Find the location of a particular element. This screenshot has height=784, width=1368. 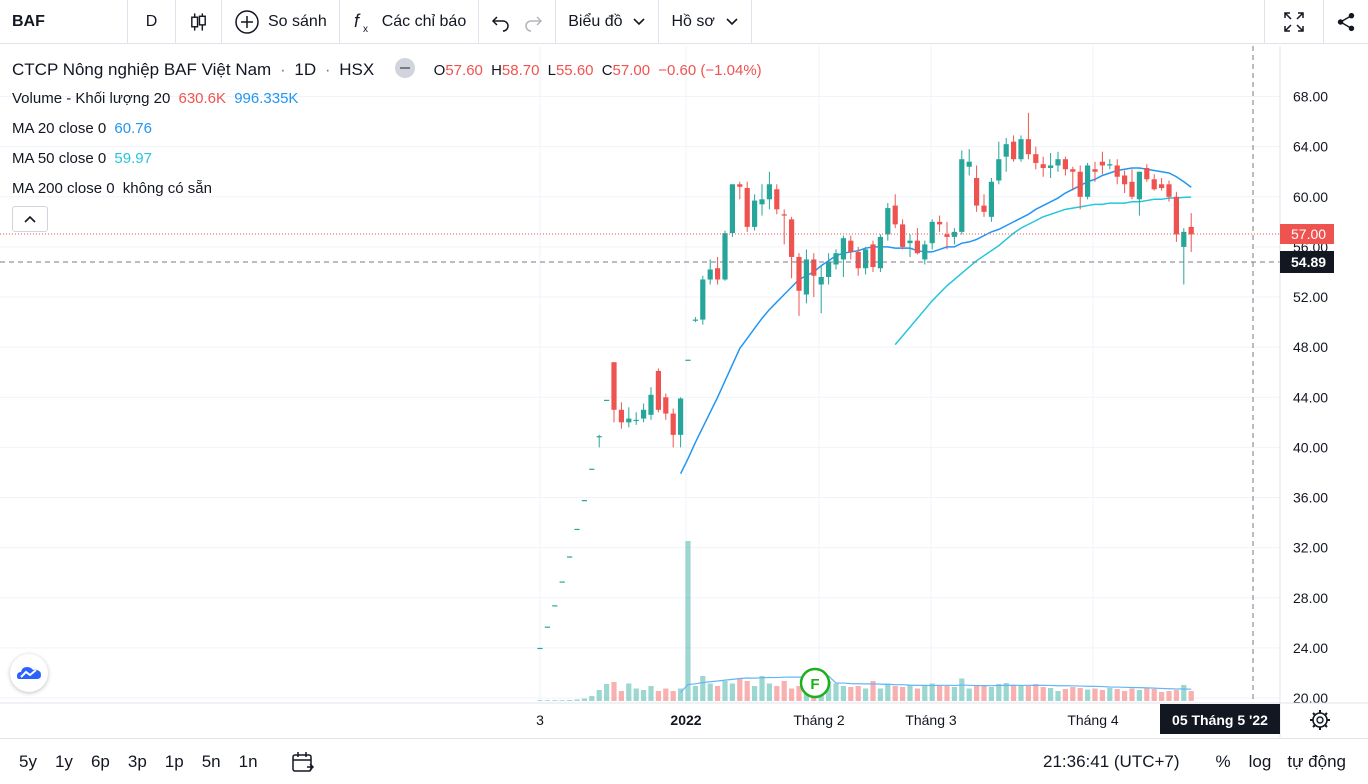

chart-menu-label: Biểu đồ is located at coordinates (595, 21).